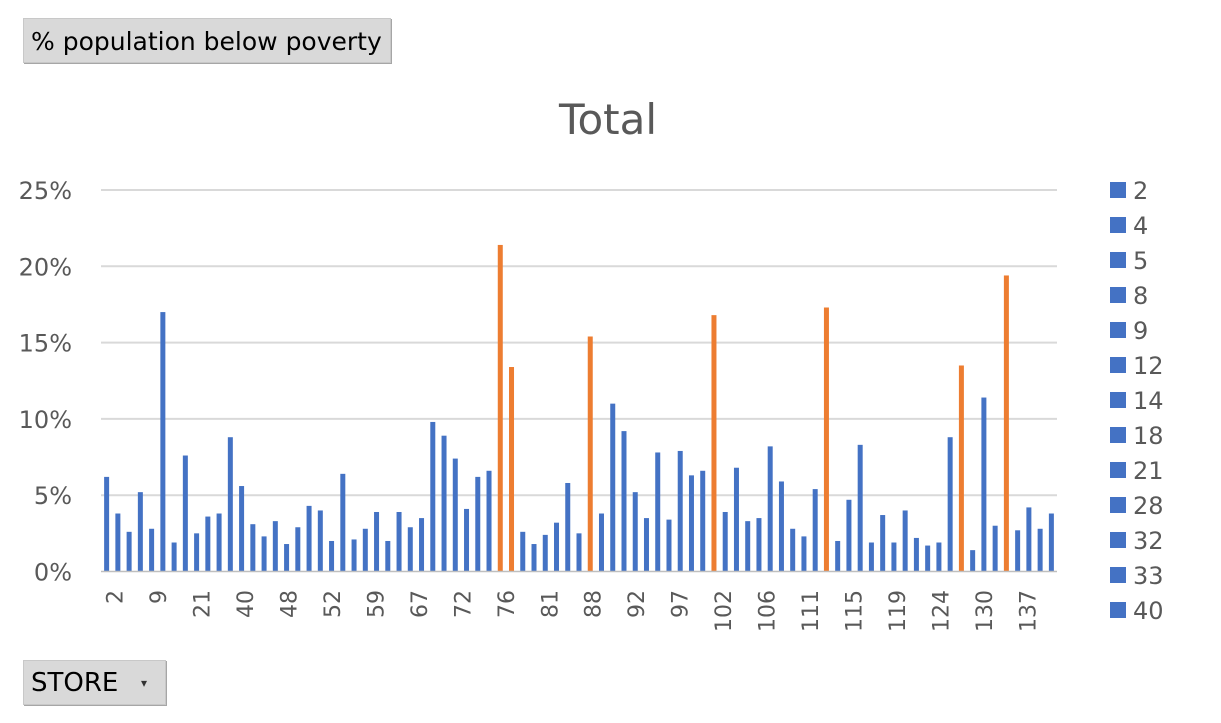 This screenshot has width=1221, height=723. I want to click on legend-label: 18, so click(1148, 436).